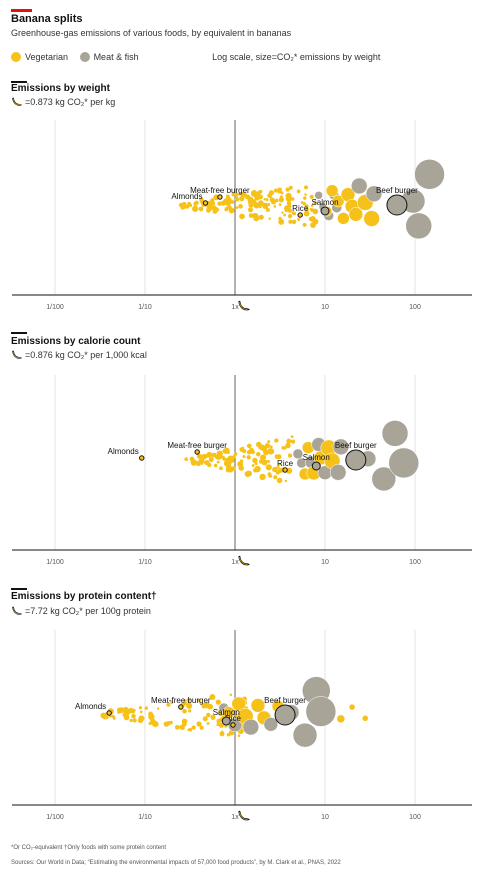 The image size is (484, 881). I want to click on banana-icon, so click(244, 815).